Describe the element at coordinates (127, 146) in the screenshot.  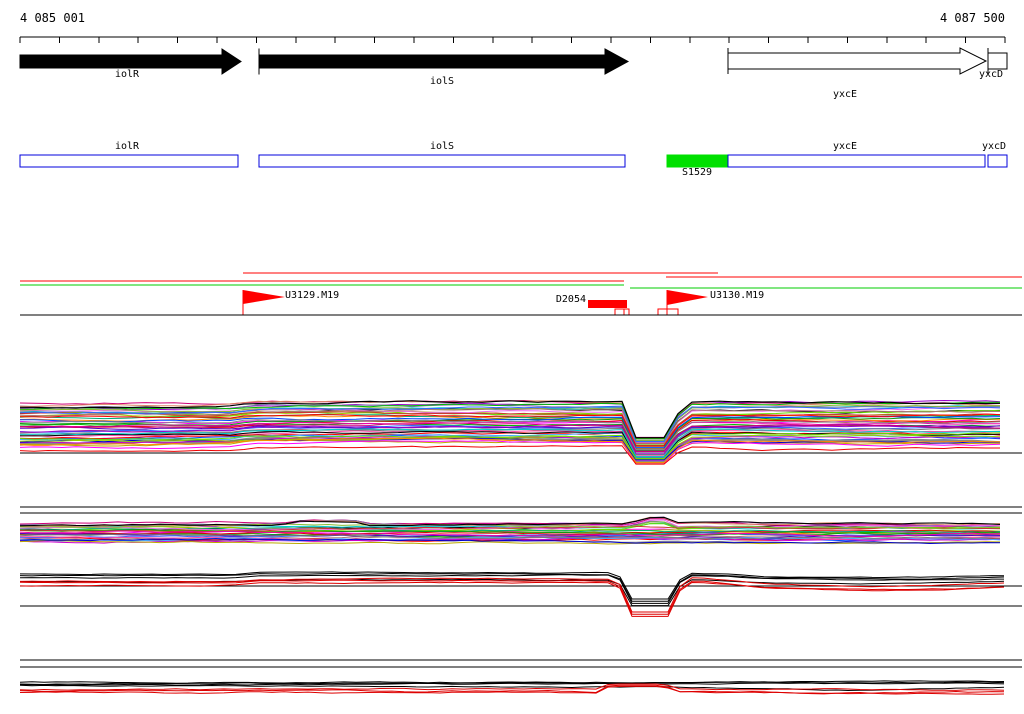
I see `gene-box-label-iolR: iolR` at that location.